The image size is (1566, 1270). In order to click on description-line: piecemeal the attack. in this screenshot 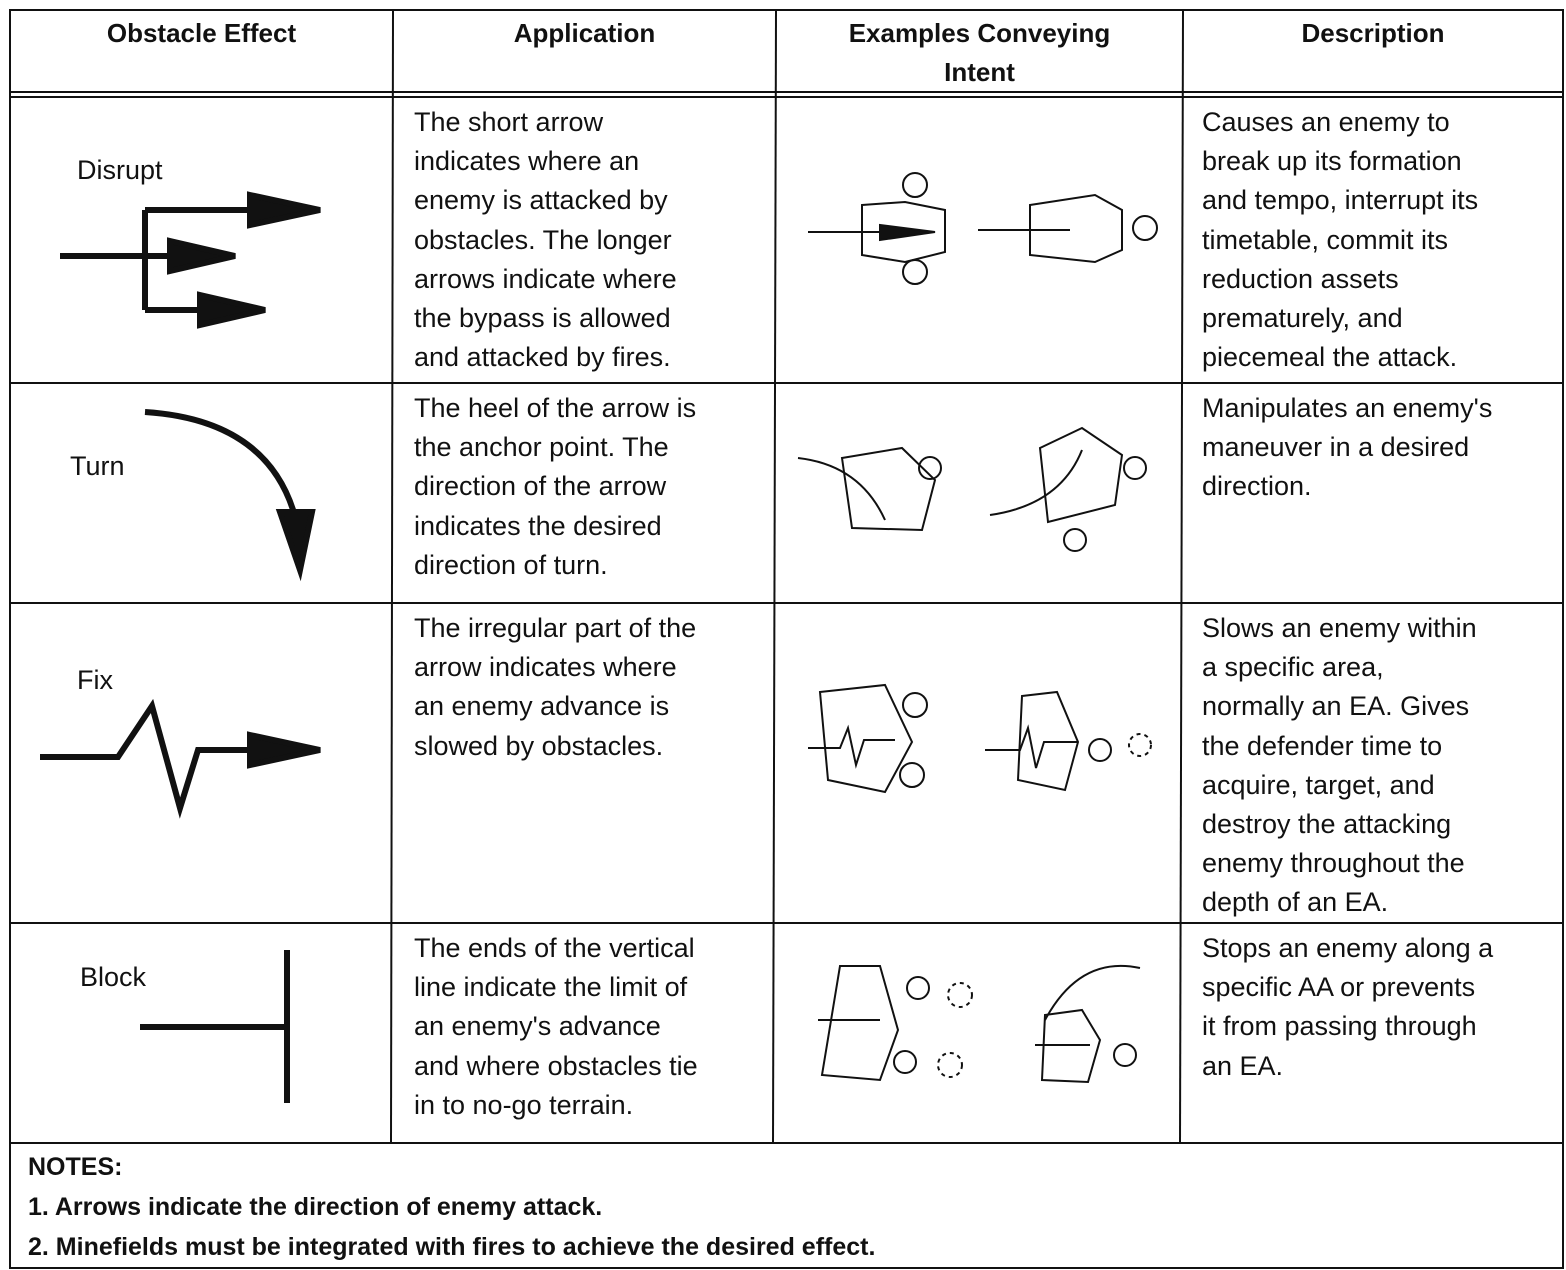, I will do `click(1330, 357)`.